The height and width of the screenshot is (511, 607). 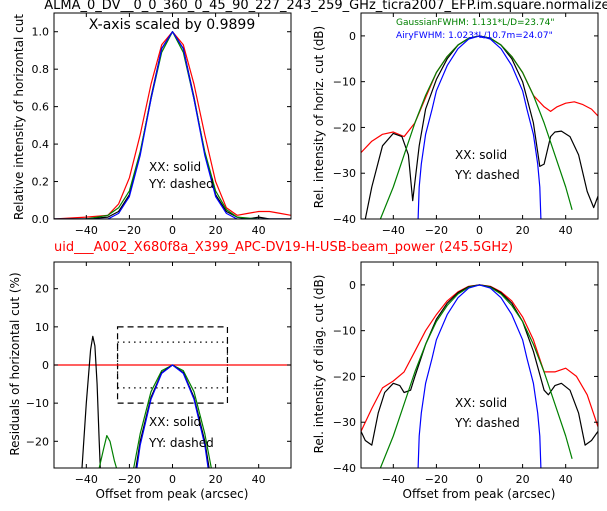 I want to click on y-tick-label: 10, so click(x=42, y=327).